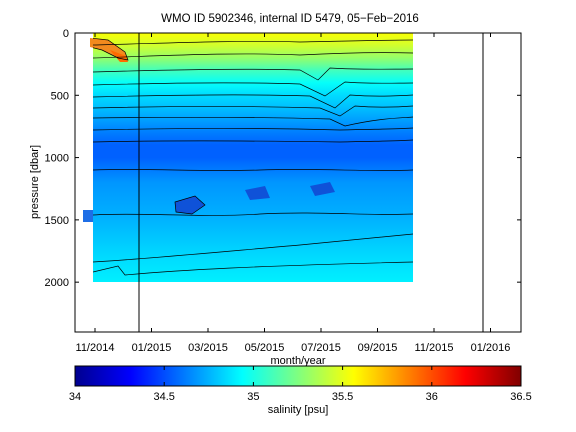 The height and width of the screenshot is (432, 576). I want to click on no-data-region, so click(244, 307).